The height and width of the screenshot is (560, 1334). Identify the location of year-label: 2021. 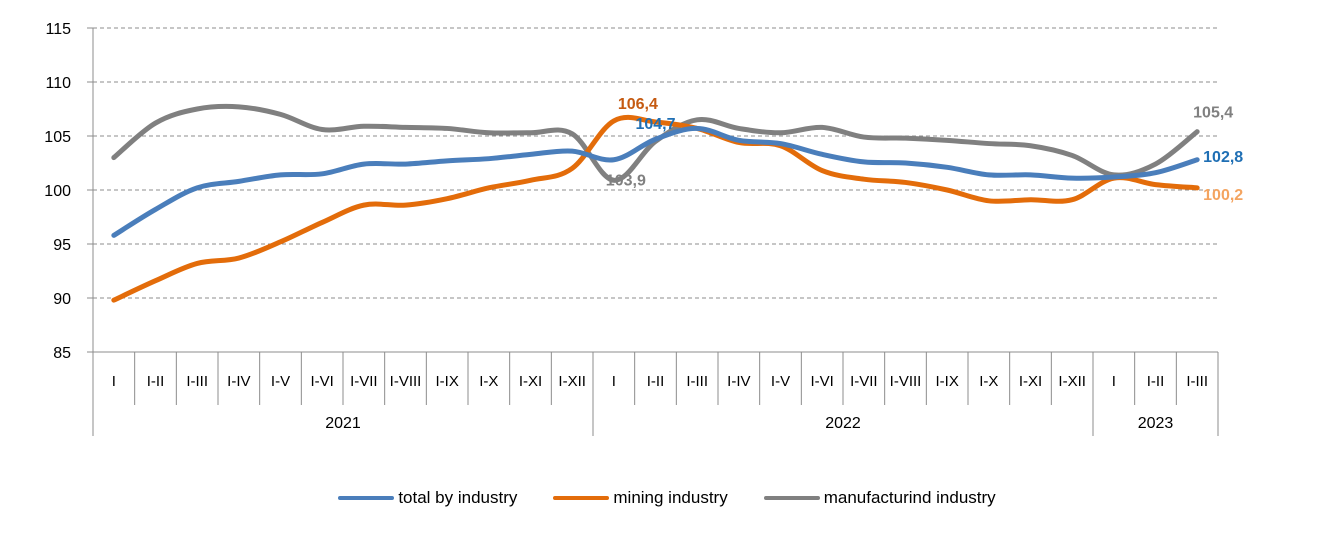
(343, 423).